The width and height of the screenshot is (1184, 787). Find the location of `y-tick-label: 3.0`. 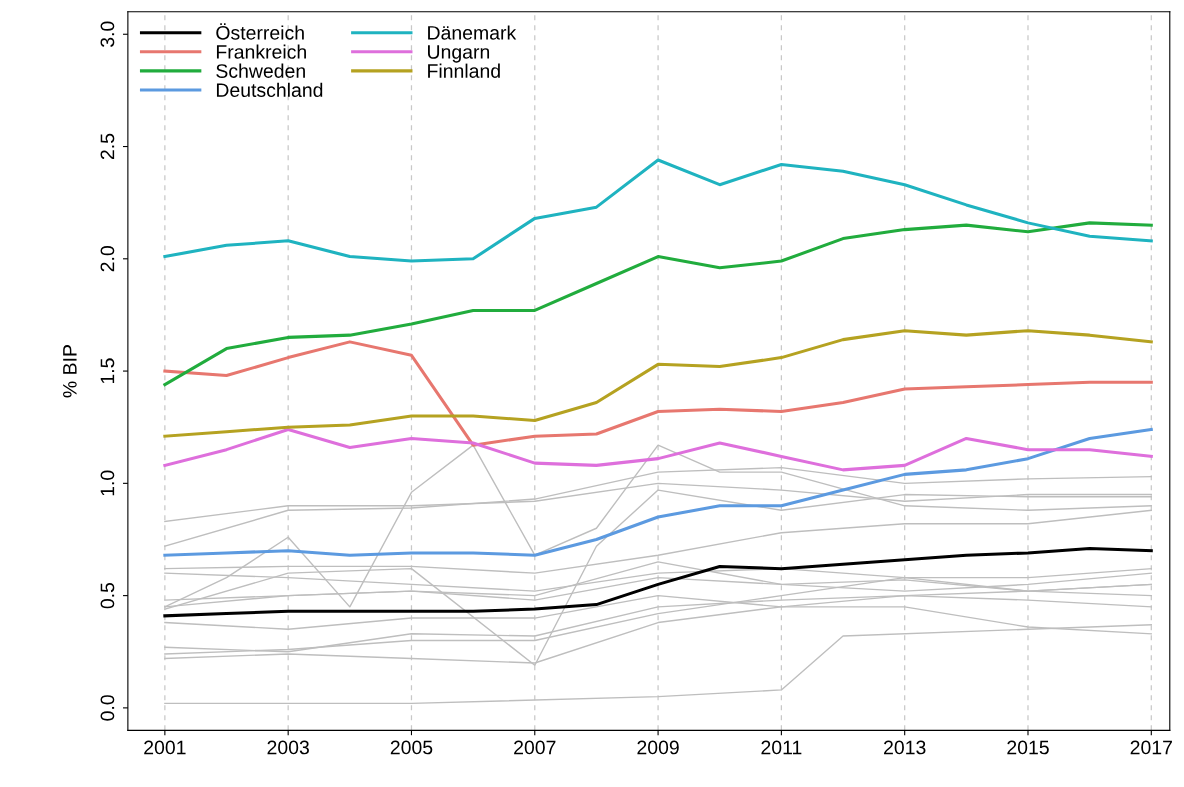

y-tick-label: 3.0 is located at coordinates (107, 34).